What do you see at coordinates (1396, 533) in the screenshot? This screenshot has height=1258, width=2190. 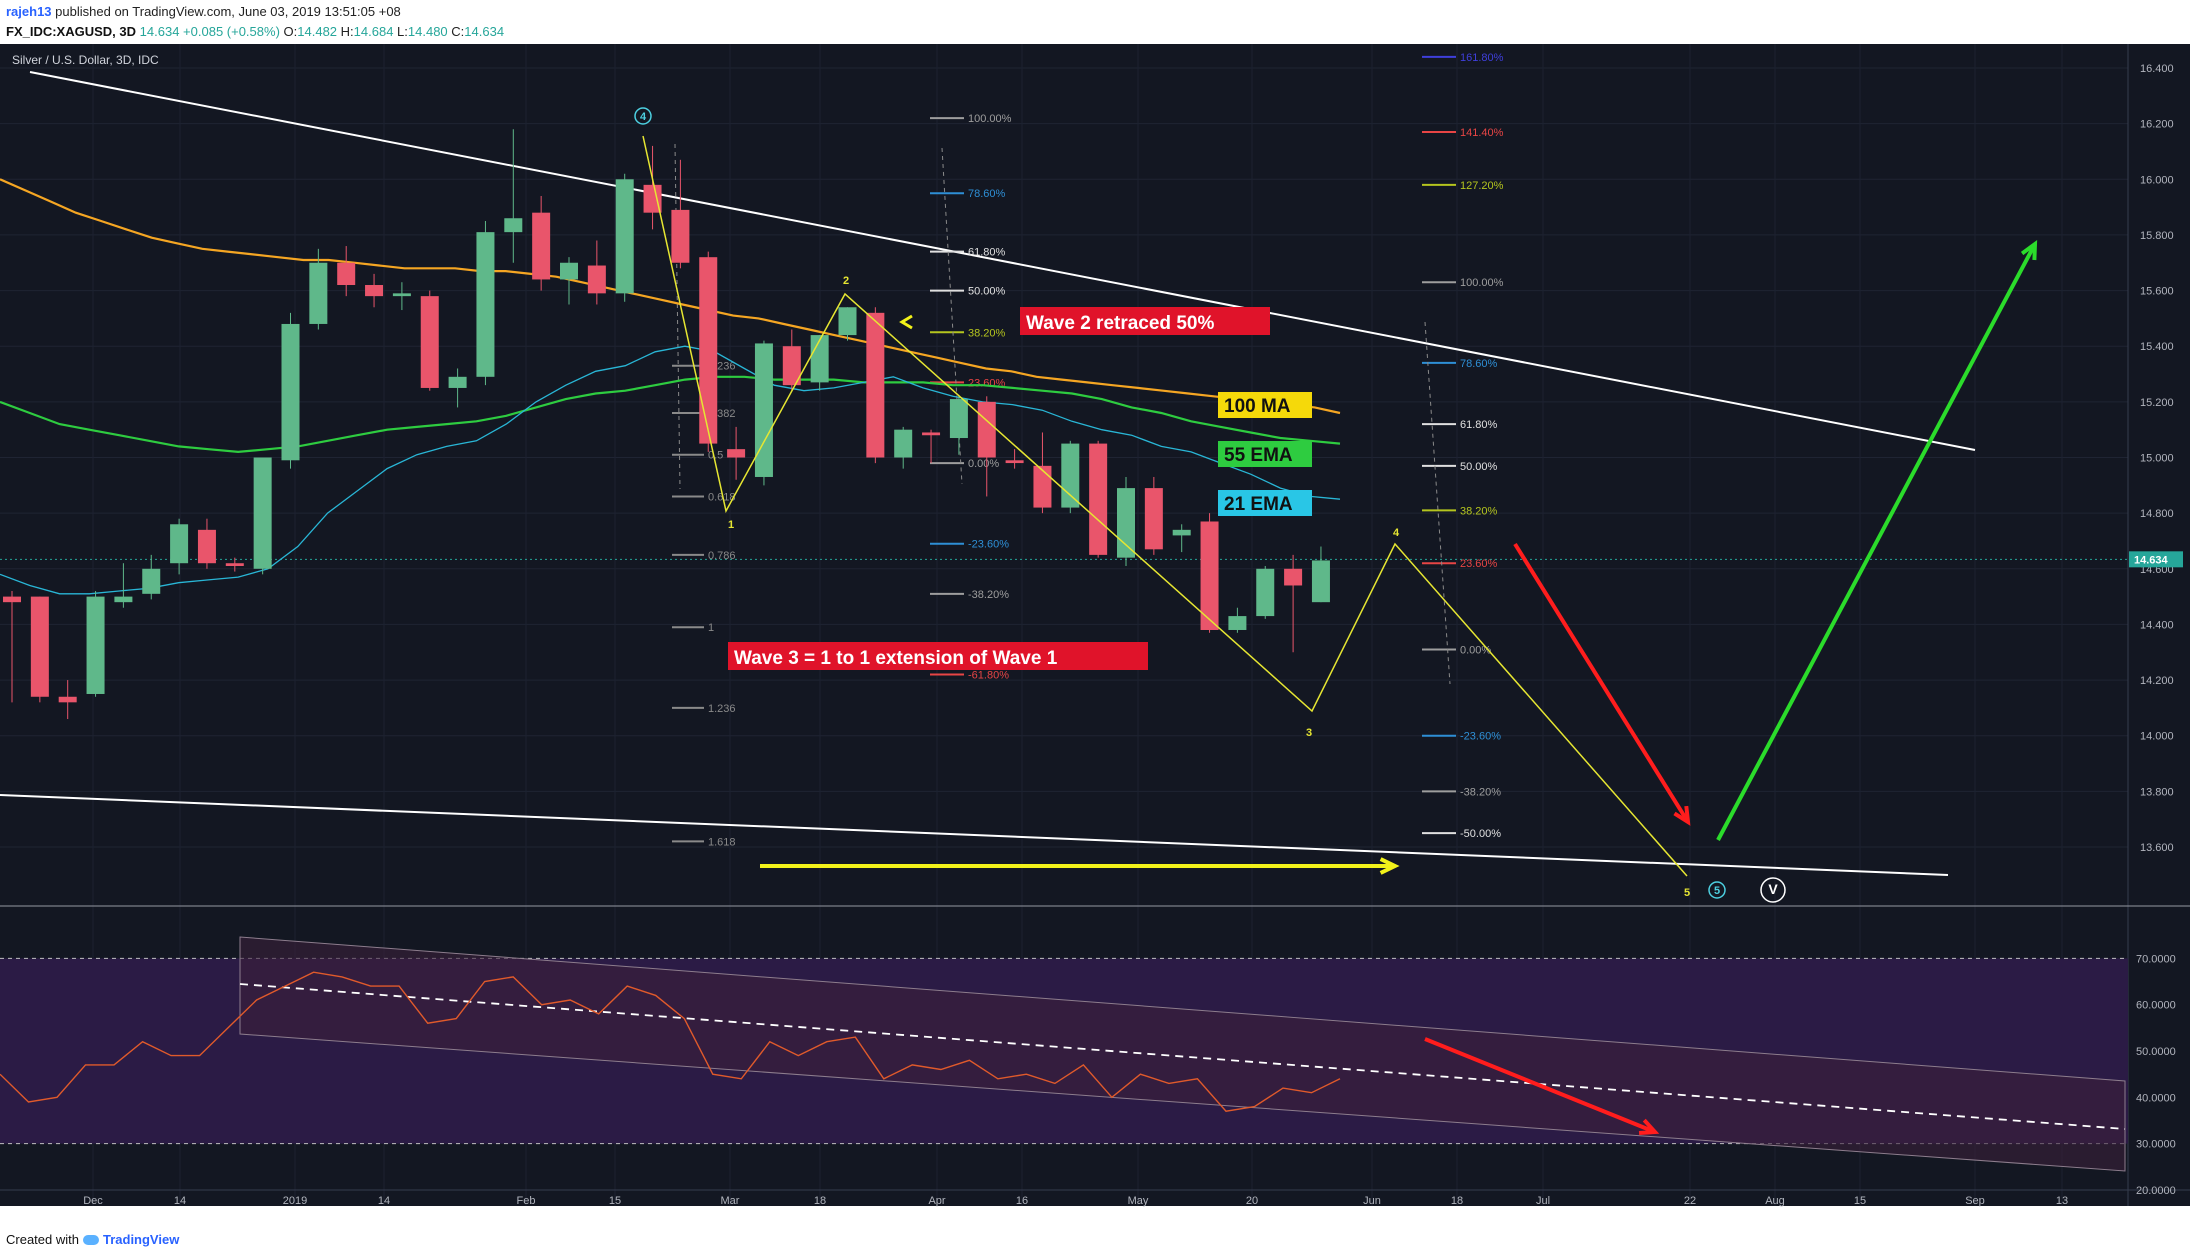 I see `wave-label: 4` at bounding box center [1396, 533].